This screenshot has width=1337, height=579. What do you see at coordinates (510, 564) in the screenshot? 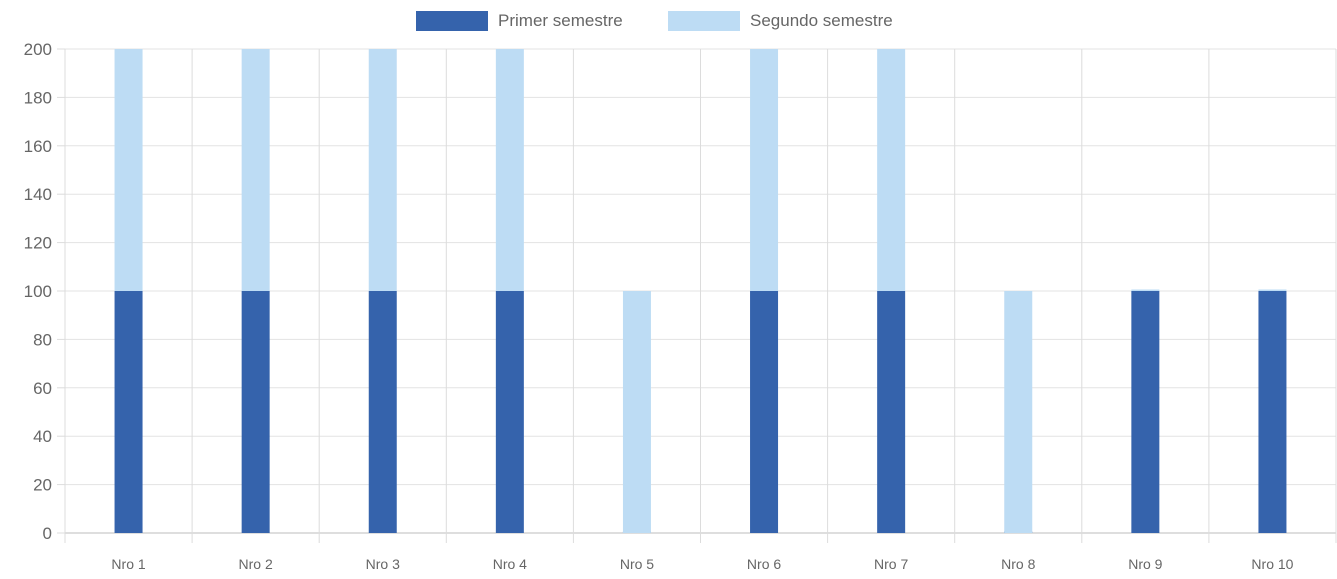
I see `x-tick-label: Nro 4` at bounding box center [510, 564].